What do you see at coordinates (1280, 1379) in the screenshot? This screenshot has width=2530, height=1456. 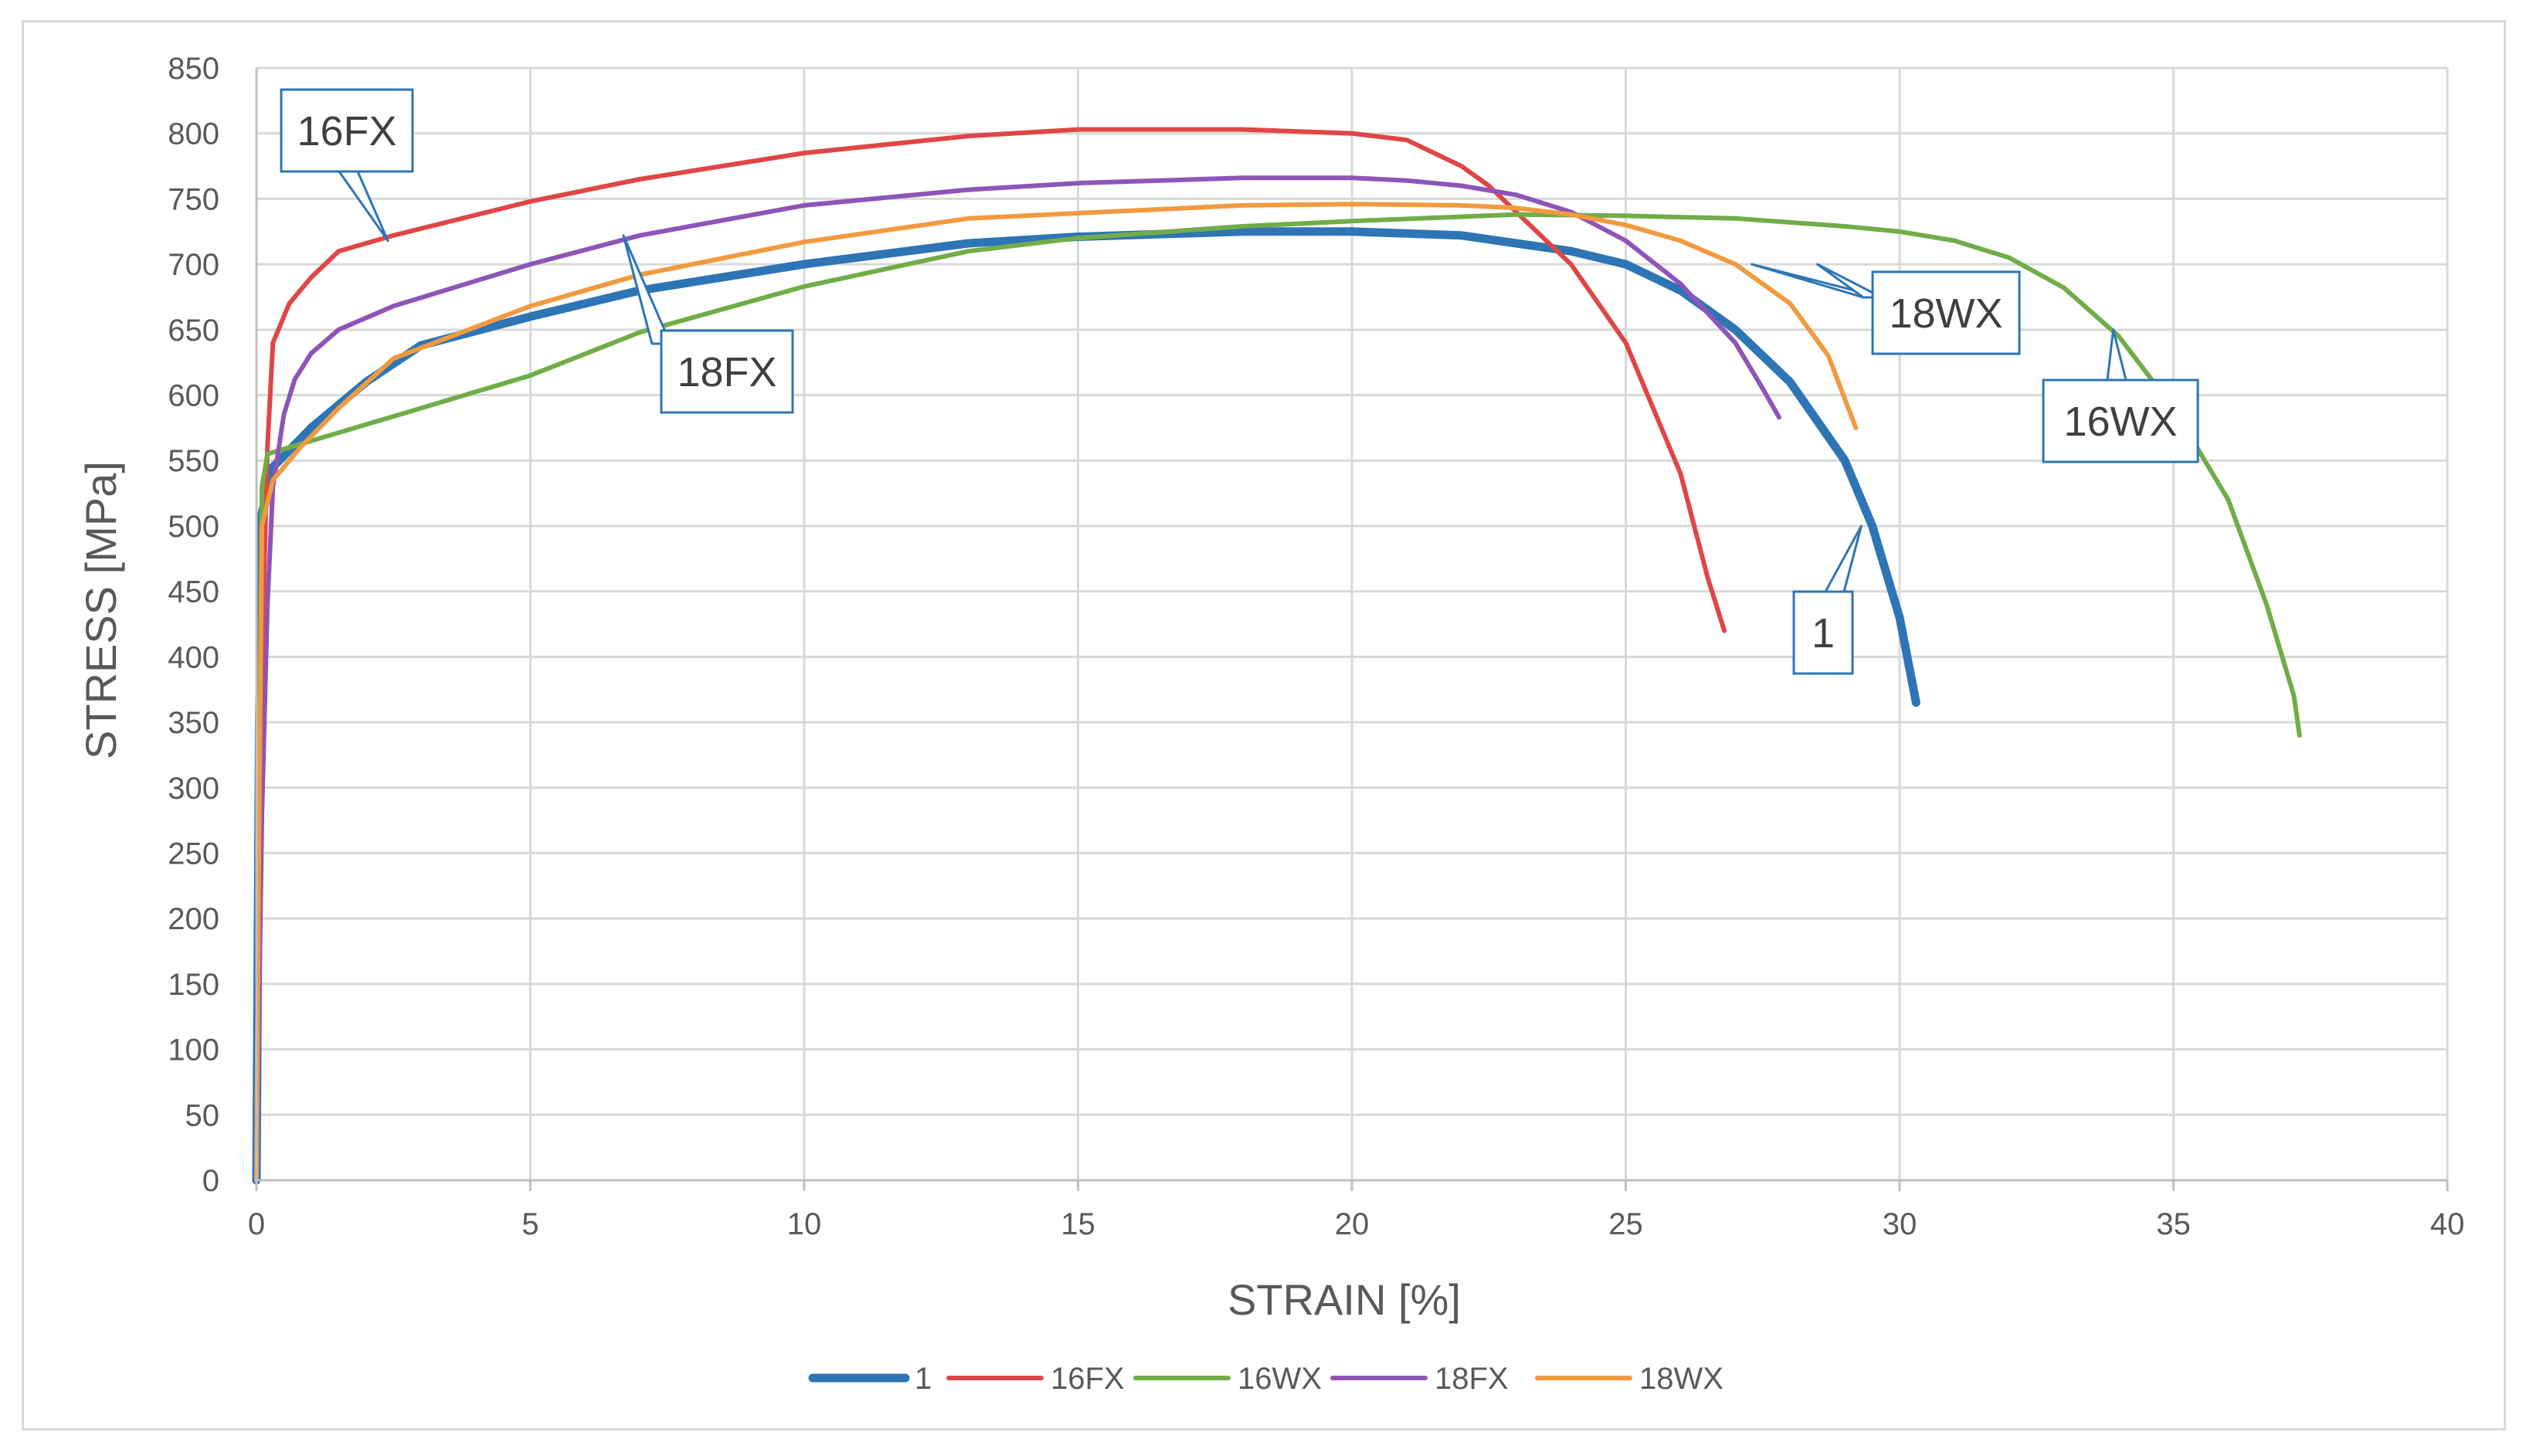 I see `legend-label-16wx: 16WX` at bounding box center [1280, 1379].